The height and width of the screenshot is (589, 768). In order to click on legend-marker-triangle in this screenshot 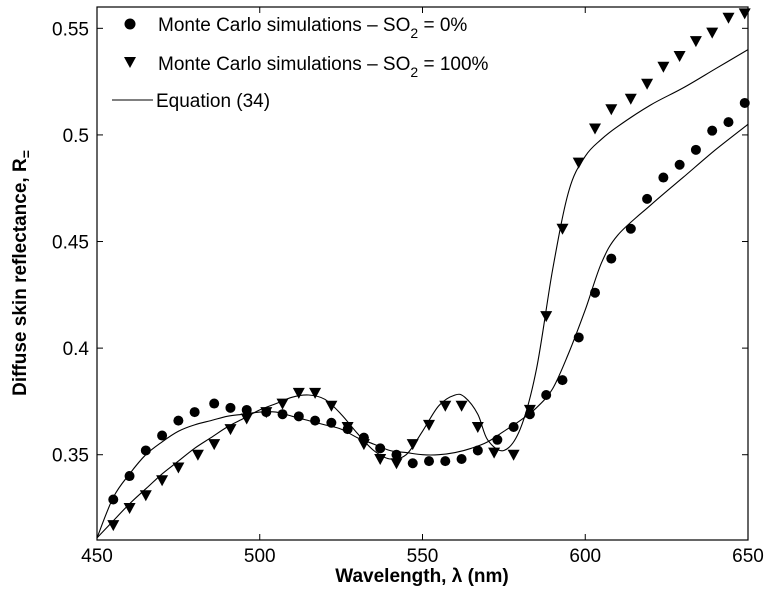, I will do `click(130, 62)`.